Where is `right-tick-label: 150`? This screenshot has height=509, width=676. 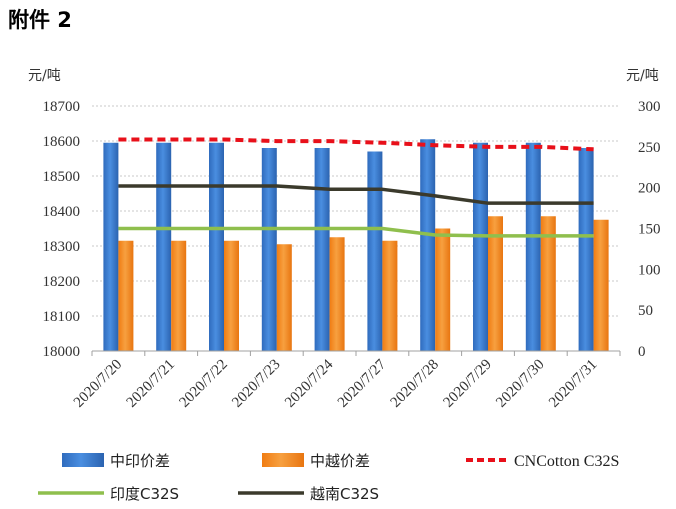
right-tick-label: 150 is located at coordinates (649, 230).